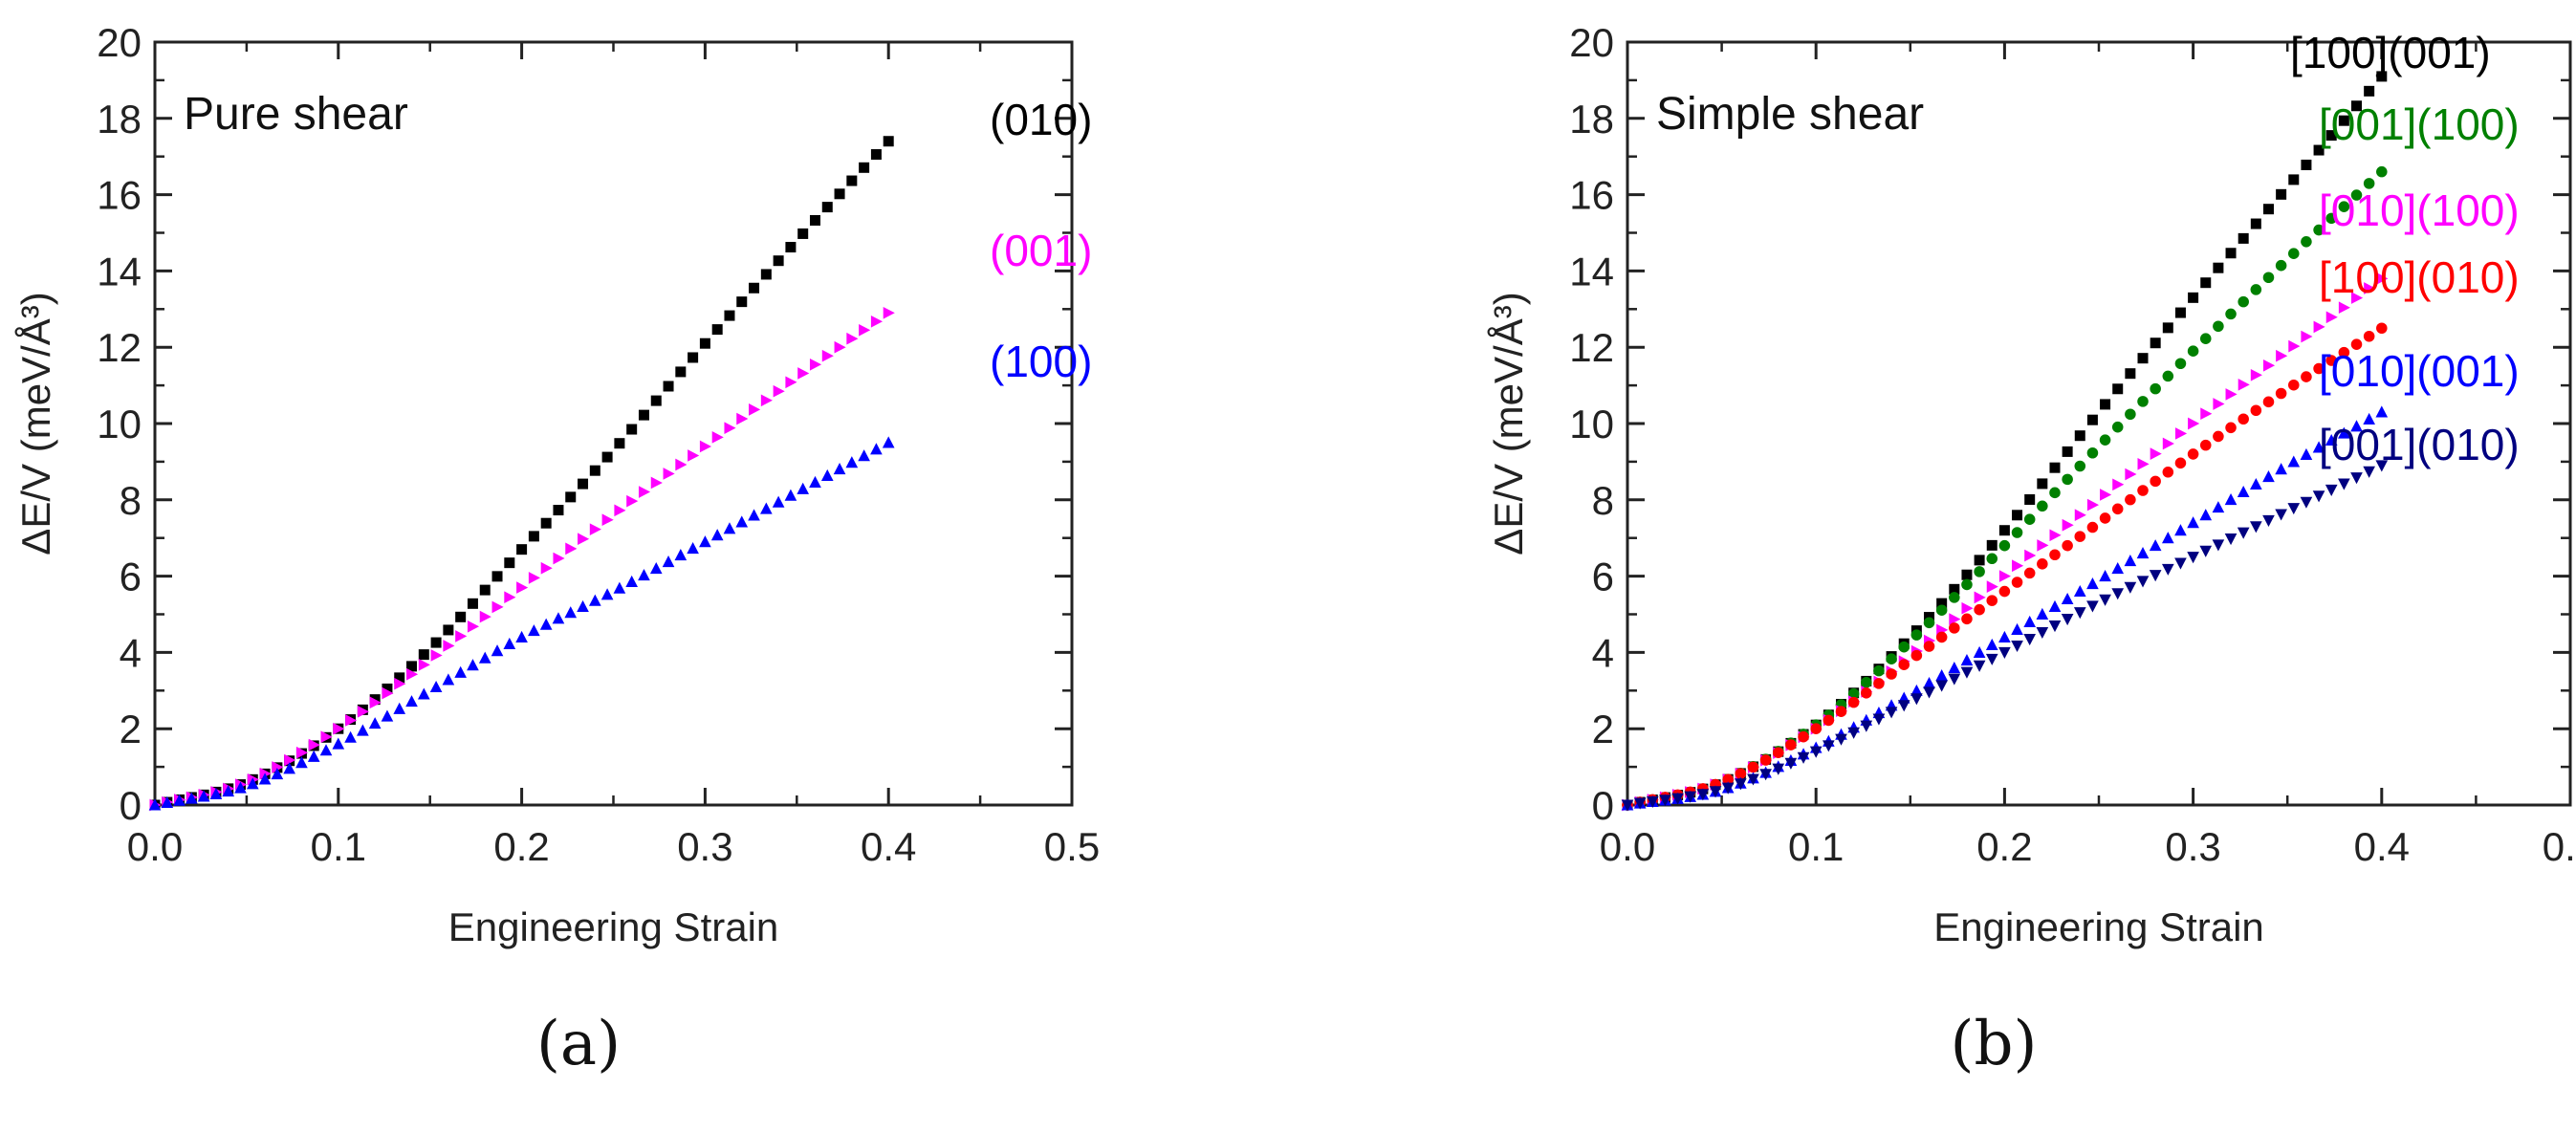 The image size is (2576, 1132). I want to click on x-tick-label: 0.2, so click(521, 846).